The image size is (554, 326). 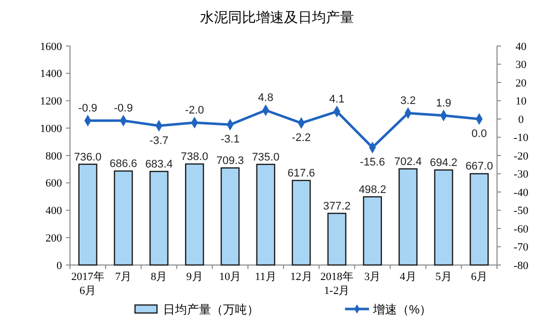 I want to click on x-tick-label: 9月, so click(x=194, y=277).